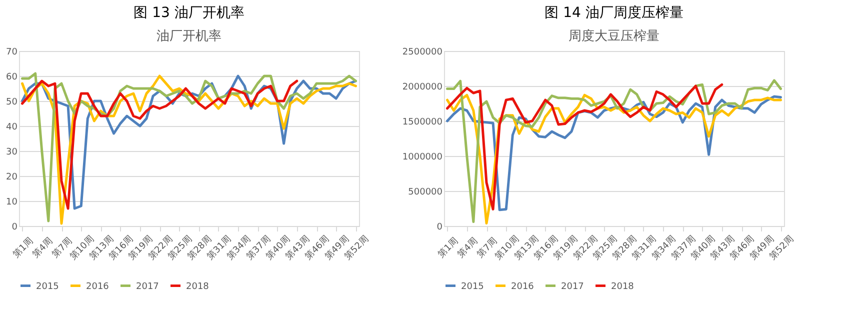  Describe the element at coordinates (614, 36) in the screenshot. I see `chart-subtitle: 周度大豆压榨量` at that location.